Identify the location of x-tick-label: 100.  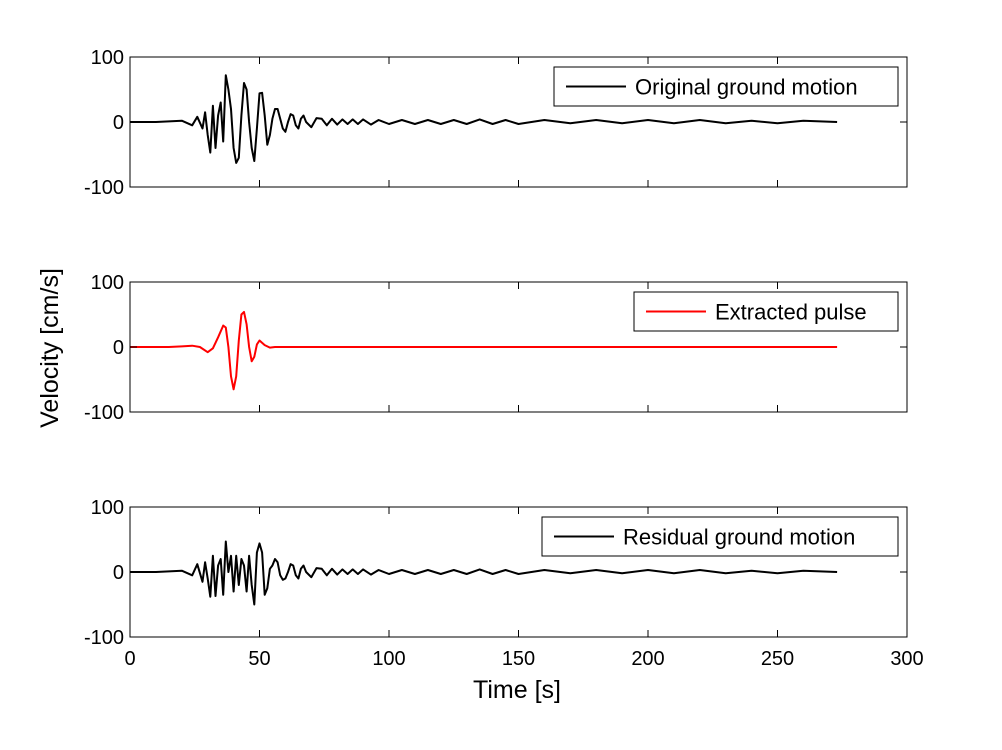
(388, 659).